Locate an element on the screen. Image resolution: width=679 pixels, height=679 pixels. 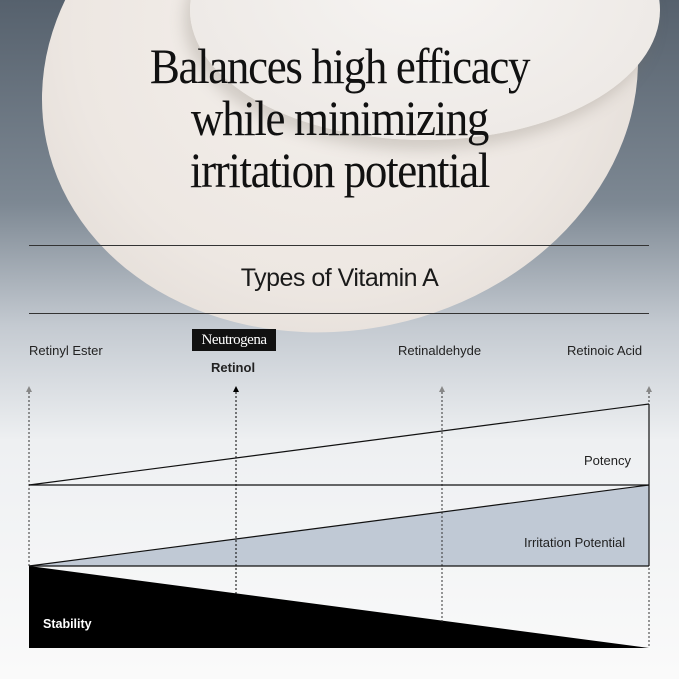
headline-line: Balances high efficacy is located at coordinates (340, 66).